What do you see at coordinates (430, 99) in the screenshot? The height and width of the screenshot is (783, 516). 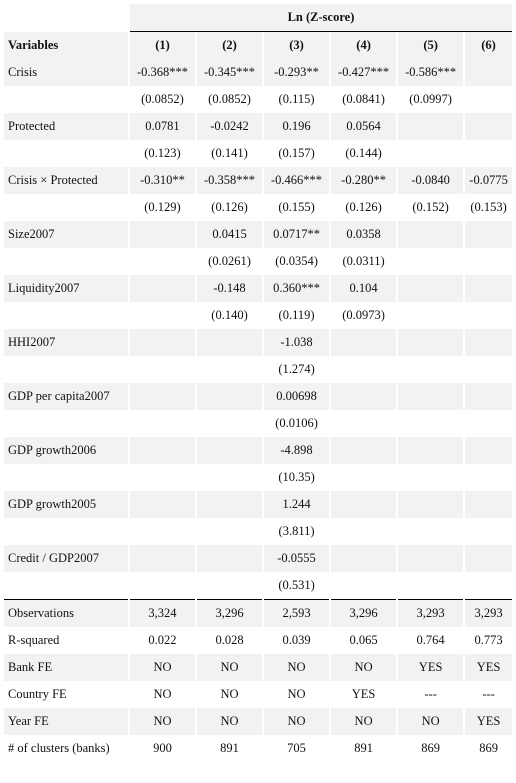 I see `table-cell: (0.0997)` at bounding box center [430, 99].